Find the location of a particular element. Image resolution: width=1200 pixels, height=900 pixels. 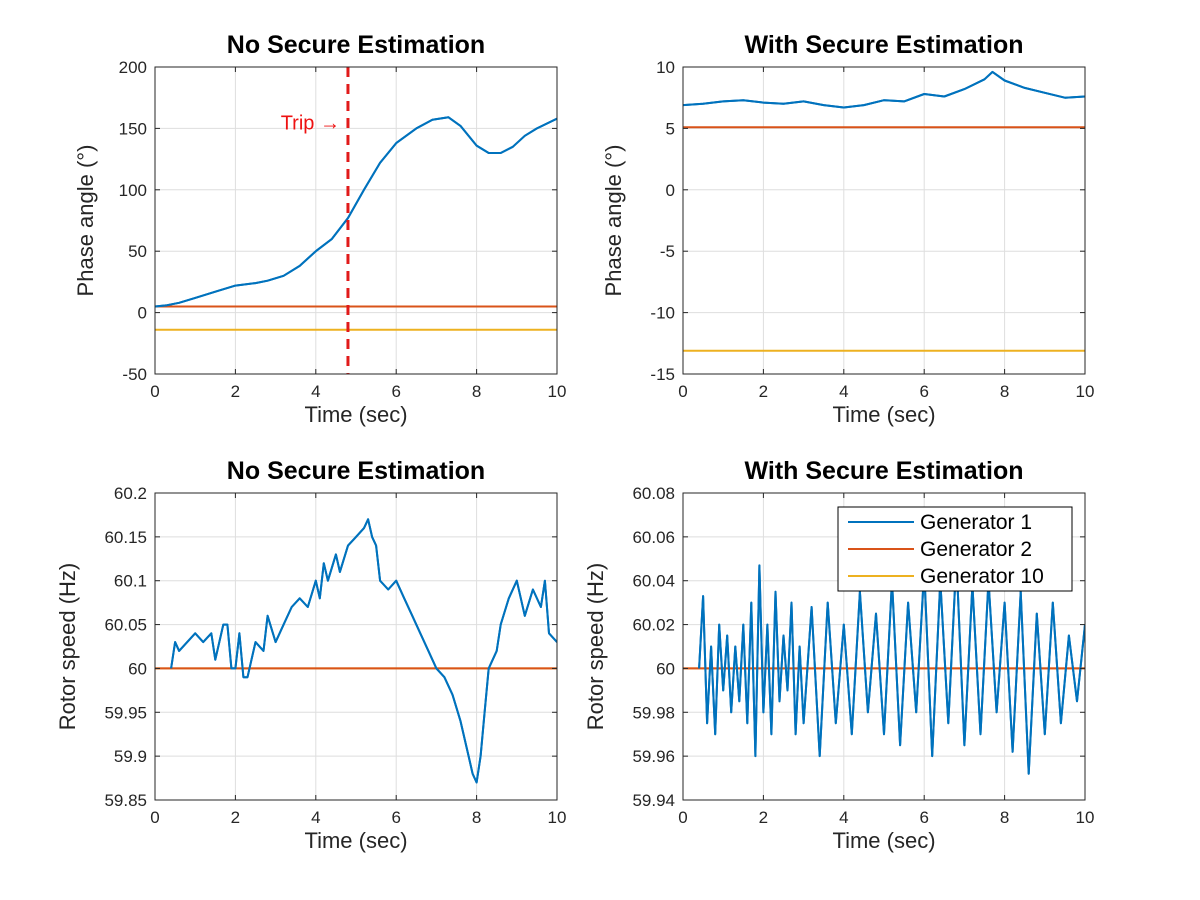

y-tick-label: 59.9 is located at coordinates (130, 756).